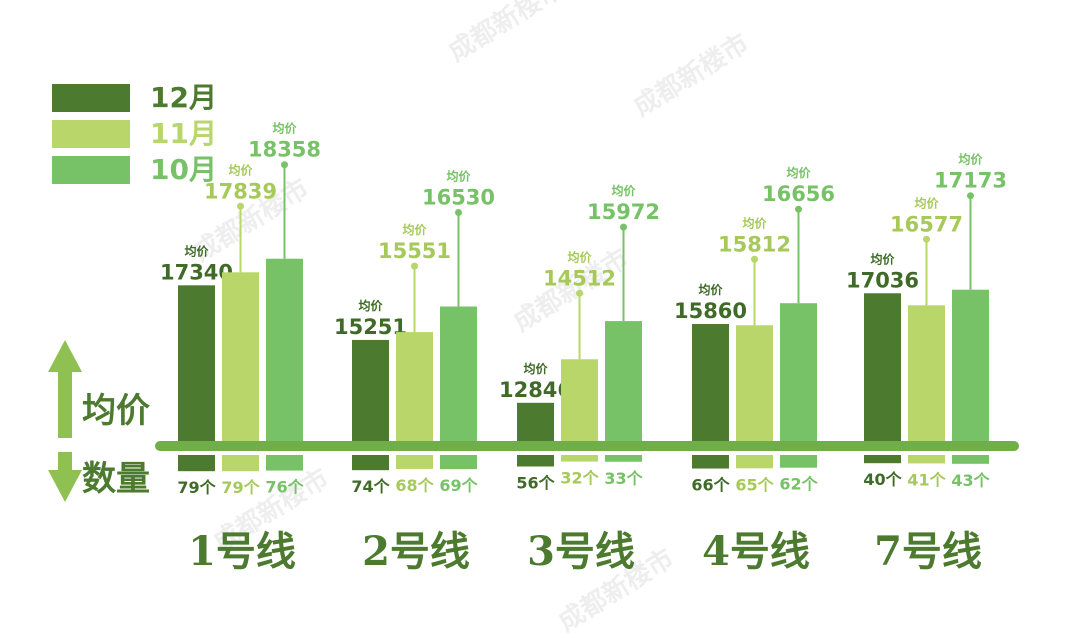 The width and height of the screenshot is (1080, 639). What do you see at coordinates (240, 191) in the screenshot?
I see `price-label: 17839` at bounding box center [240, 191].